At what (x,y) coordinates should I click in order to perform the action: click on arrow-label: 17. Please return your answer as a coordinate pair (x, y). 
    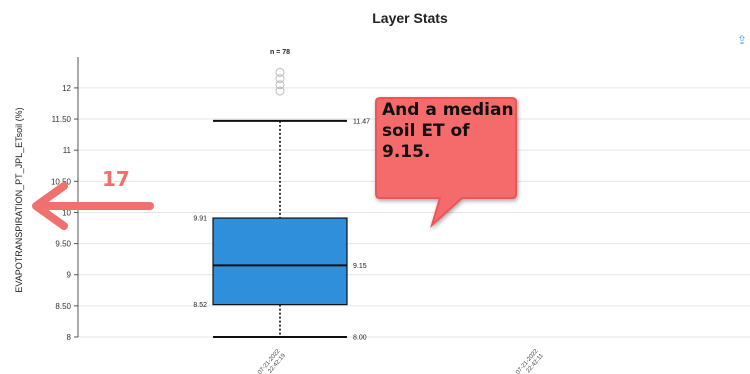
    Looking at the image, I should click on (116, 179).